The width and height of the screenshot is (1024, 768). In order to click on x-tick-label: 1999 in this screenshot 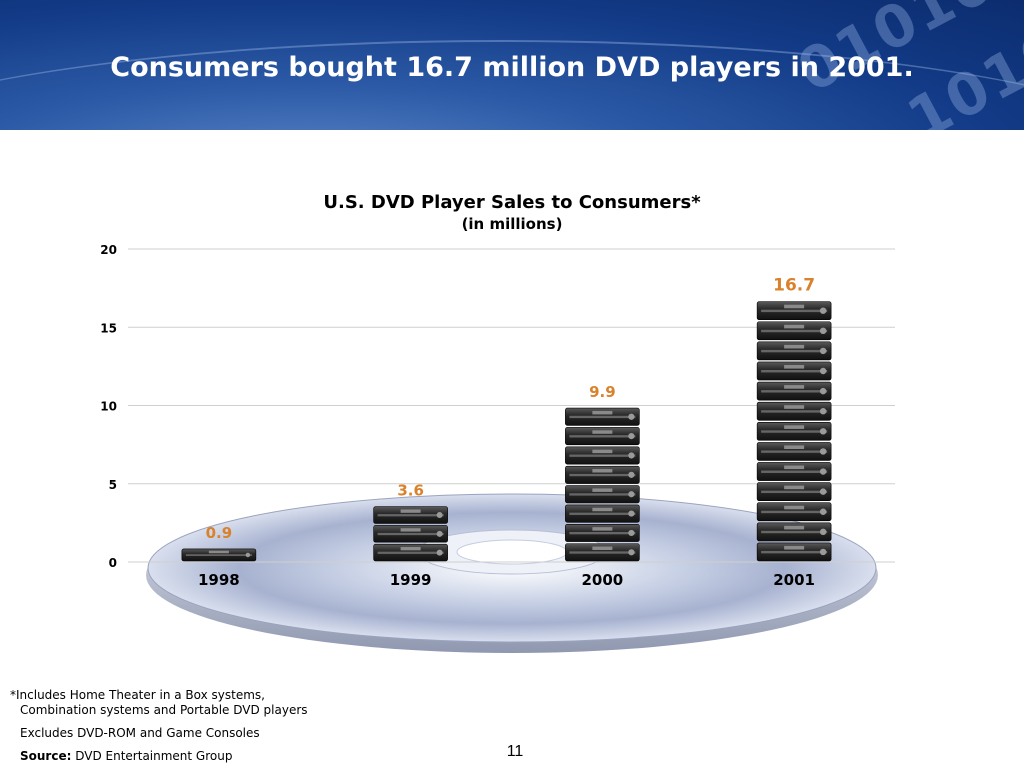, I will do `click(411, 580)`.